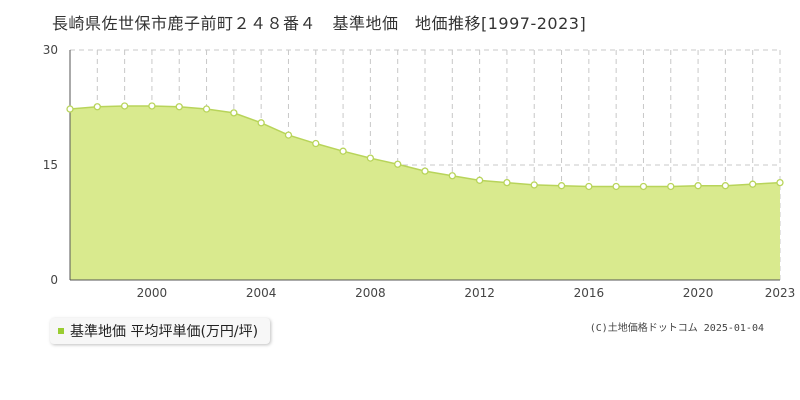 Image resolution: width=800 pixels, height=400 pixels. What do you see at coordinates (780, 293) in the screenshot?
I see `x-tick-label: 2023` at bounding box center [780, 293].